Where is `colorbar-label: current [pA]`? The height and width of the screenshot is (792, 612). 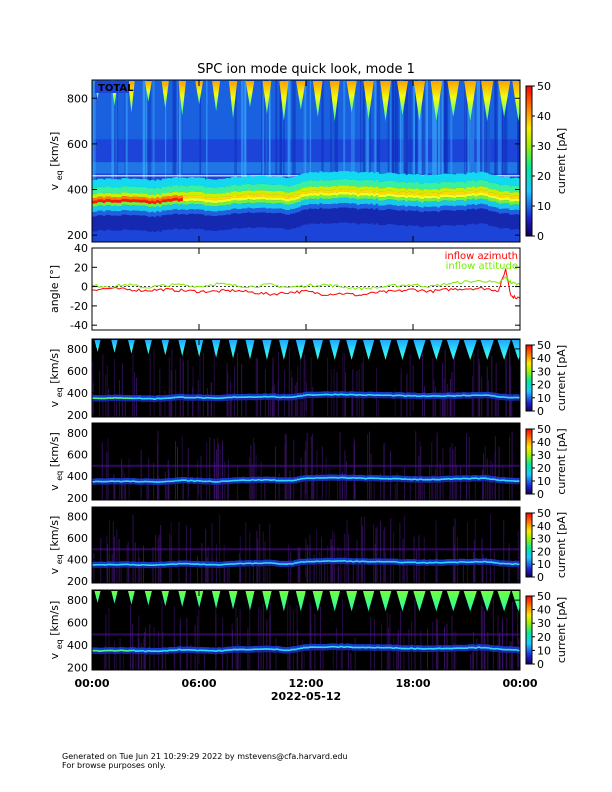
colorbar-label: current [pA] is located at coordinates (561, 461).